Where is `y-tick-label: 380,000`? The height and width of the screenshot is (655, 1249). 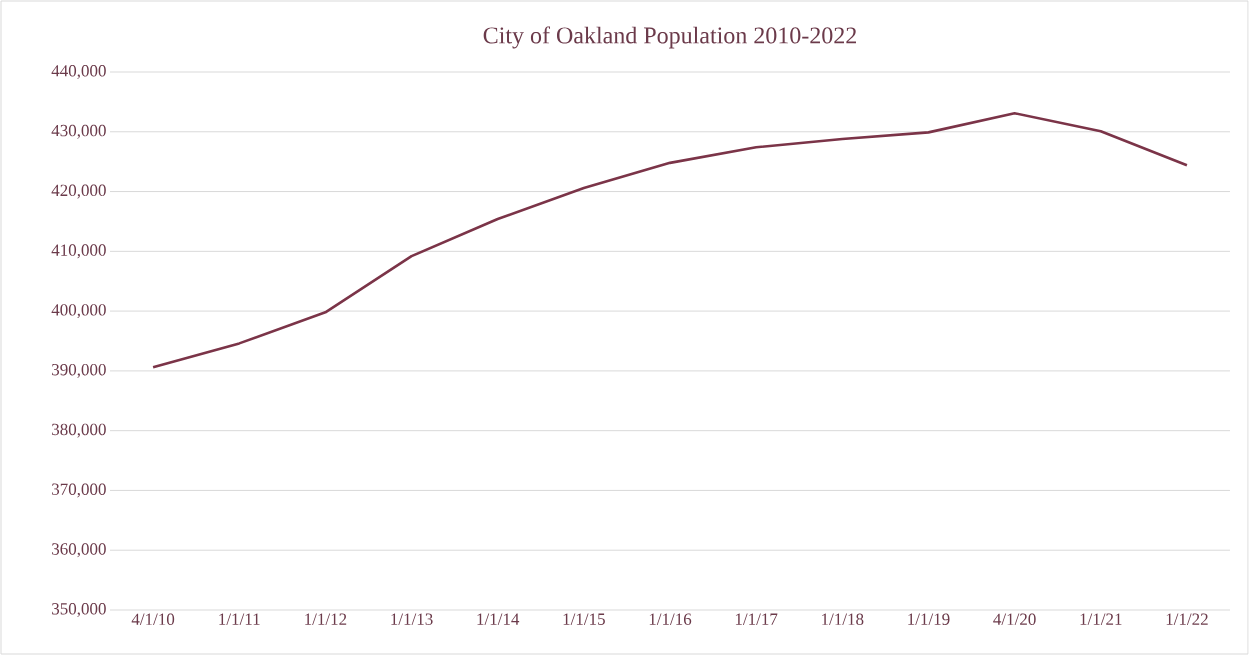
y-tick-label: 380,000 is located at coordinates (79, 430).